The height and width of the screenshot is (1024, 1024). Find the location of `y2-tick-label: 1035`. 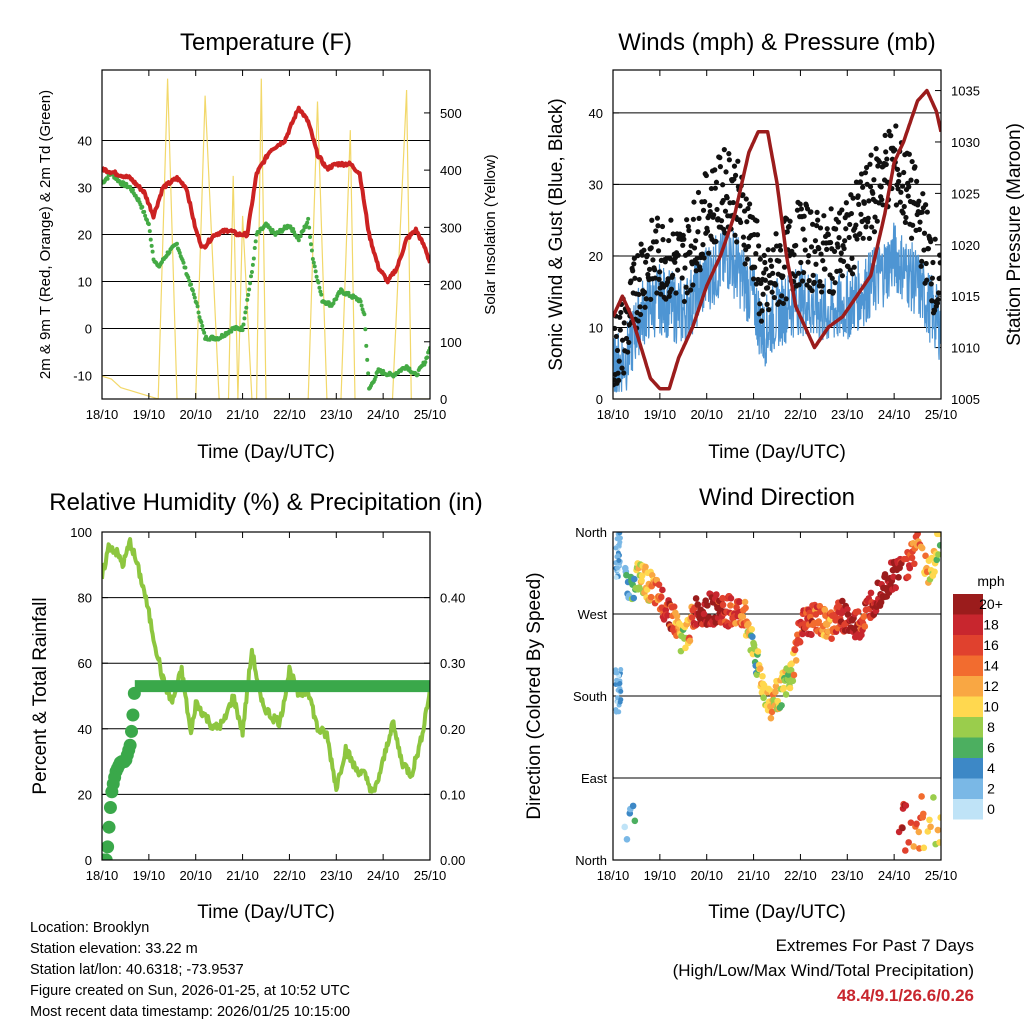

y2-tick-label: 1035 is located at coordinates (965, 91).